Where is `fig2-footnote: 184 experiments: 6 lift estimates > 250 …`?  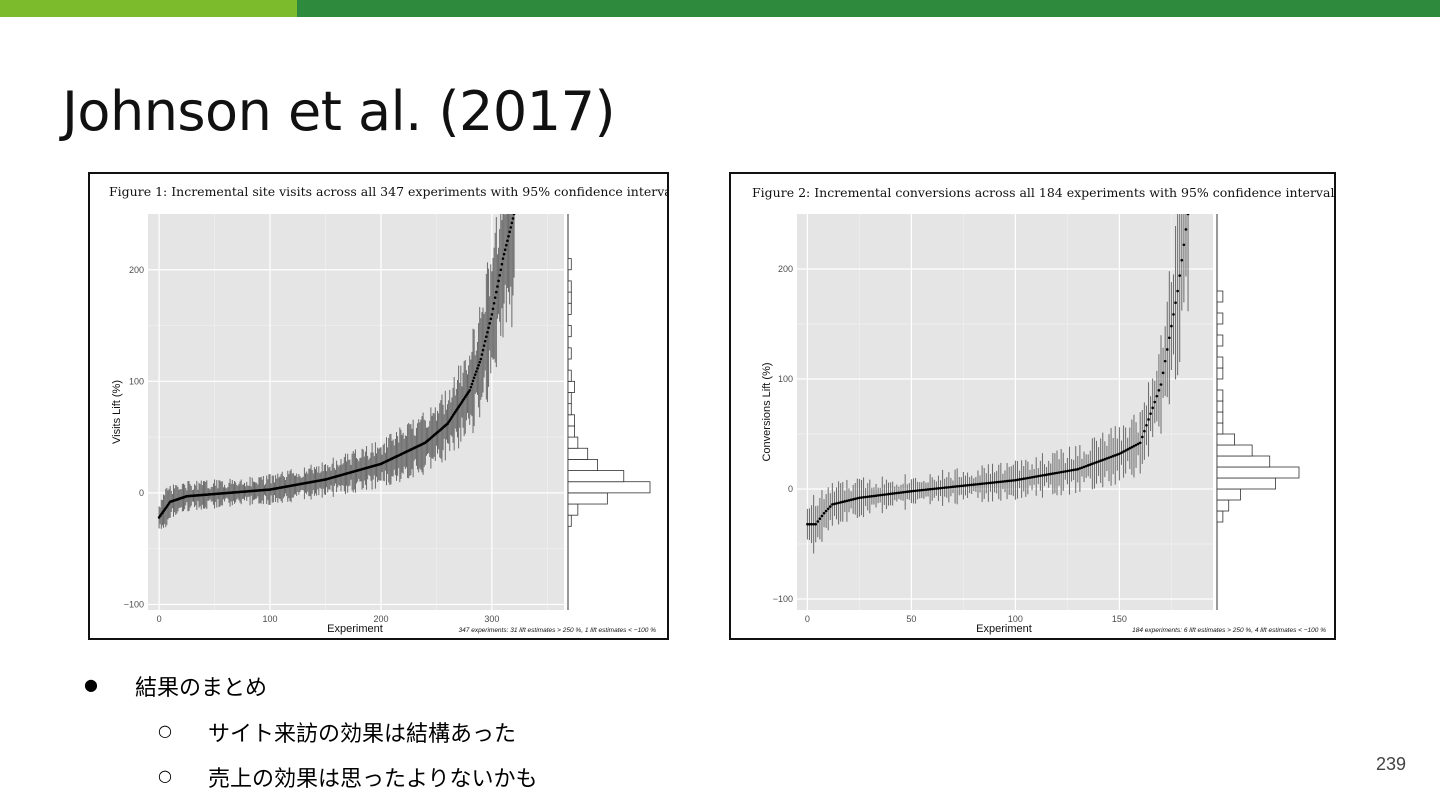
fig2-footnote: 184 experiments: 6 lift estimates > 250 … is located at coordinates (1229, 630).